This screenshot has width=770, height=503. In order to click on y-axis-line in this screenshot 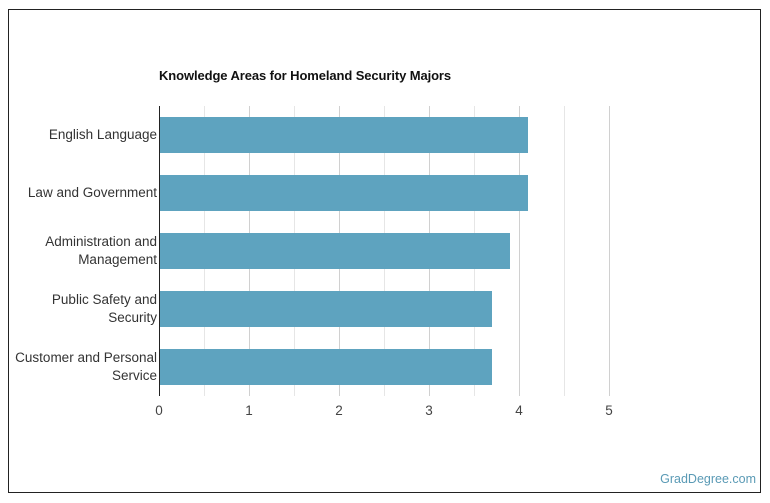, I will do `click(159, 251)`.